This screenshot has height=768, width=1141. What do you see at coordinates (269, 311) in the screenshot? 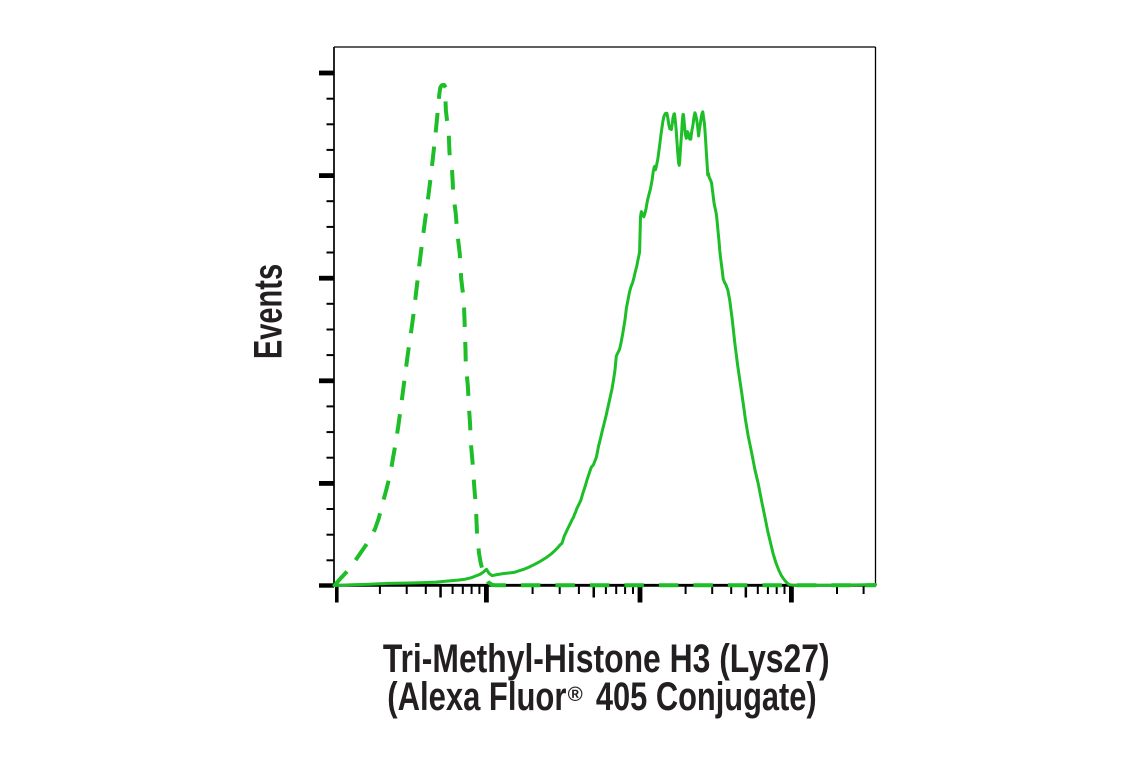
I see `svg-text: Events` at bounding box center [269, 311].